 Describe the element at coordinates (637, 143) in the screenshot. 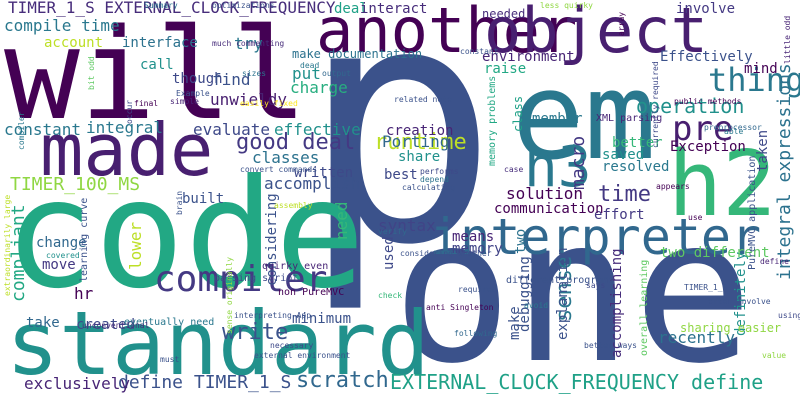

I see `cloud-word: better` at that location.